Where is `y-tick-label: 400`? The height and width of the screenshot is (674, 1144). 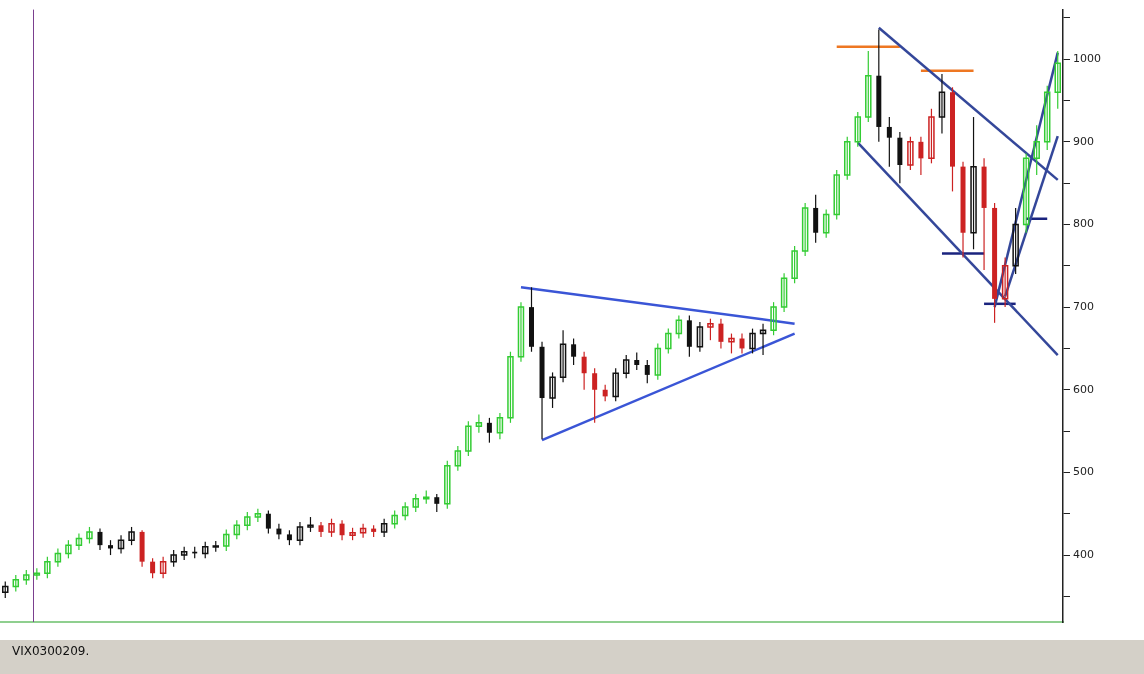 y-tick-label: 400 is located at coordinates (1083, 554).